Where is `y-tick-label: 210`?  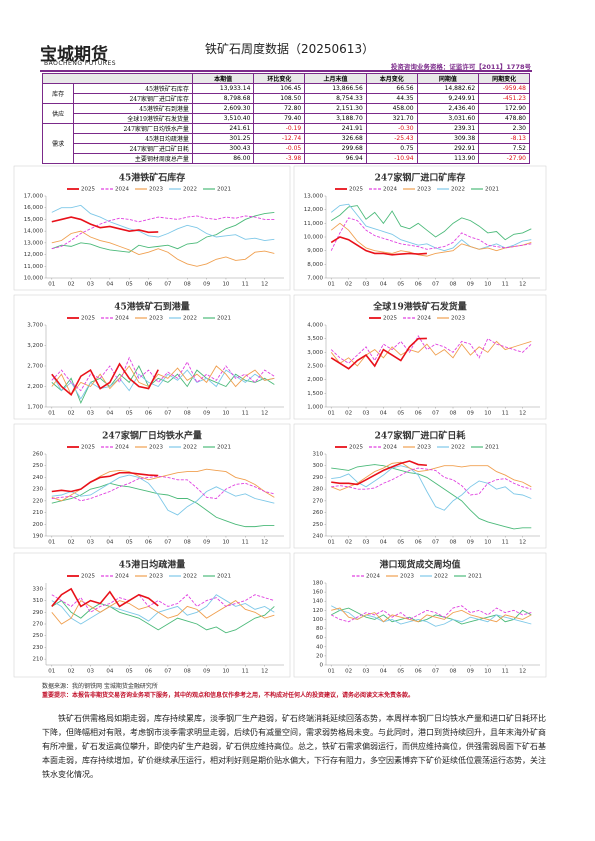 y-tick-label: 210 is located at coordinates (38, 513).